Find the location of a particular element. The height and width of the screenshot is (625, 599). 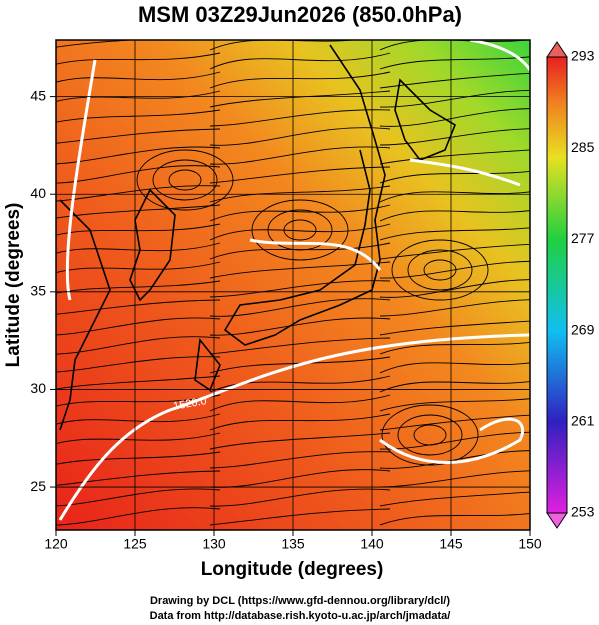

colorbar-scale is located at coordinates (557, 285).